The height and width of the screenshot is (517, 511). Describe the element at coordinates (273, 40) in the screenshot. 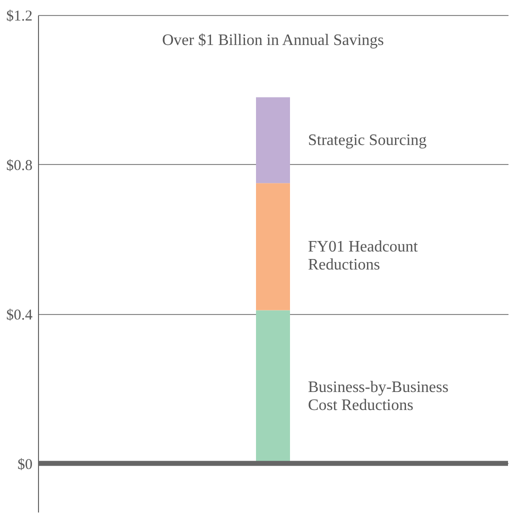

I see `text: Over $1 Billion in Annual Savings` at that location.